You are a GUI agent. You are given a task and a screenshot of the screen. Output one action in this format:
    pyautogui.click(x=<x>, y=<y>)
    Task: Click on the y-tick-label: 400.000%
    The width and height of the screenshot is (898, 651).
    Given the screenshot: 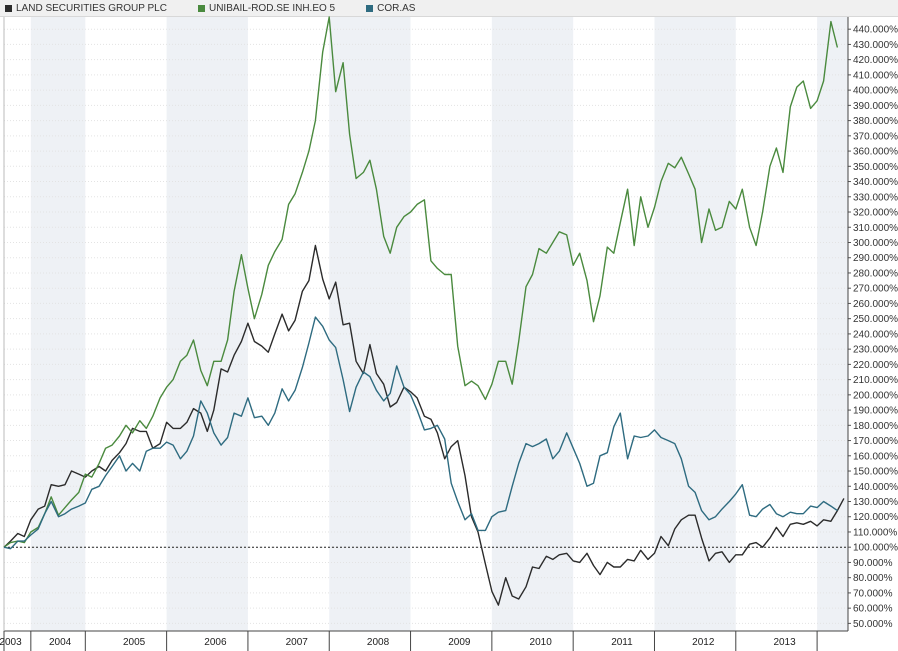 What is the action you would take?
    pyautogui.click(x=875, y=91)
    